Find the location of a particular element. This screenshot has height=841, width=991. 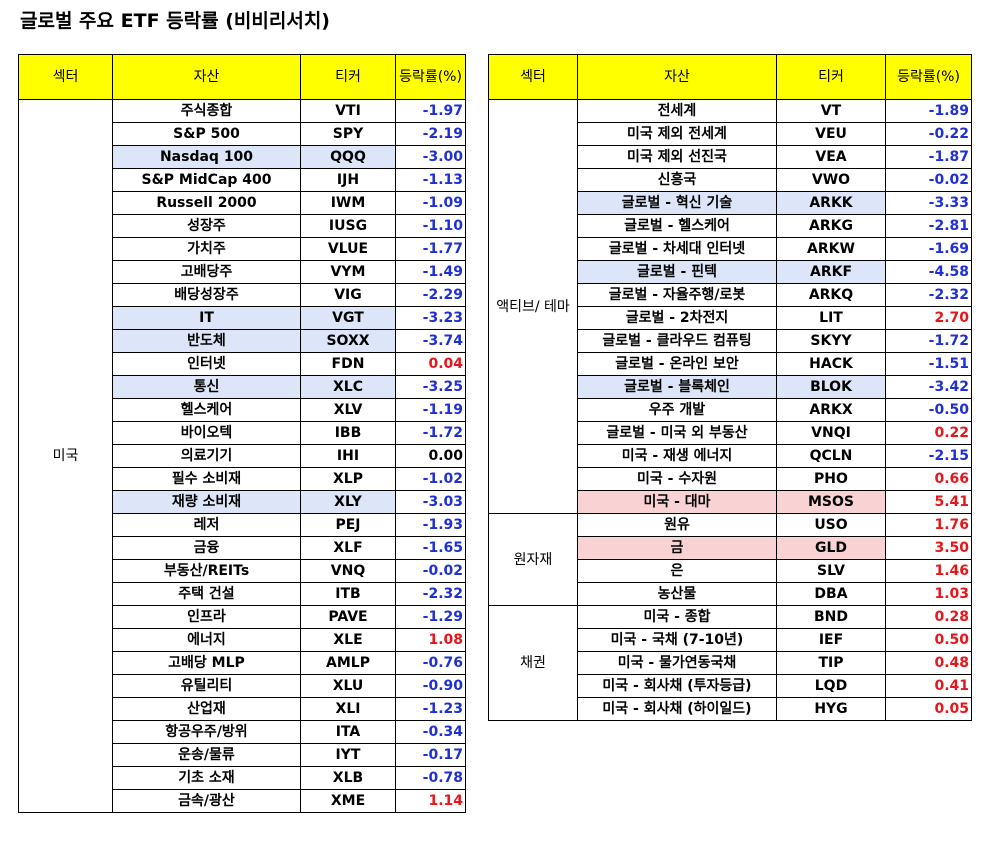

asset-cell: 운송/물류 is located at coordinates (206, 755).